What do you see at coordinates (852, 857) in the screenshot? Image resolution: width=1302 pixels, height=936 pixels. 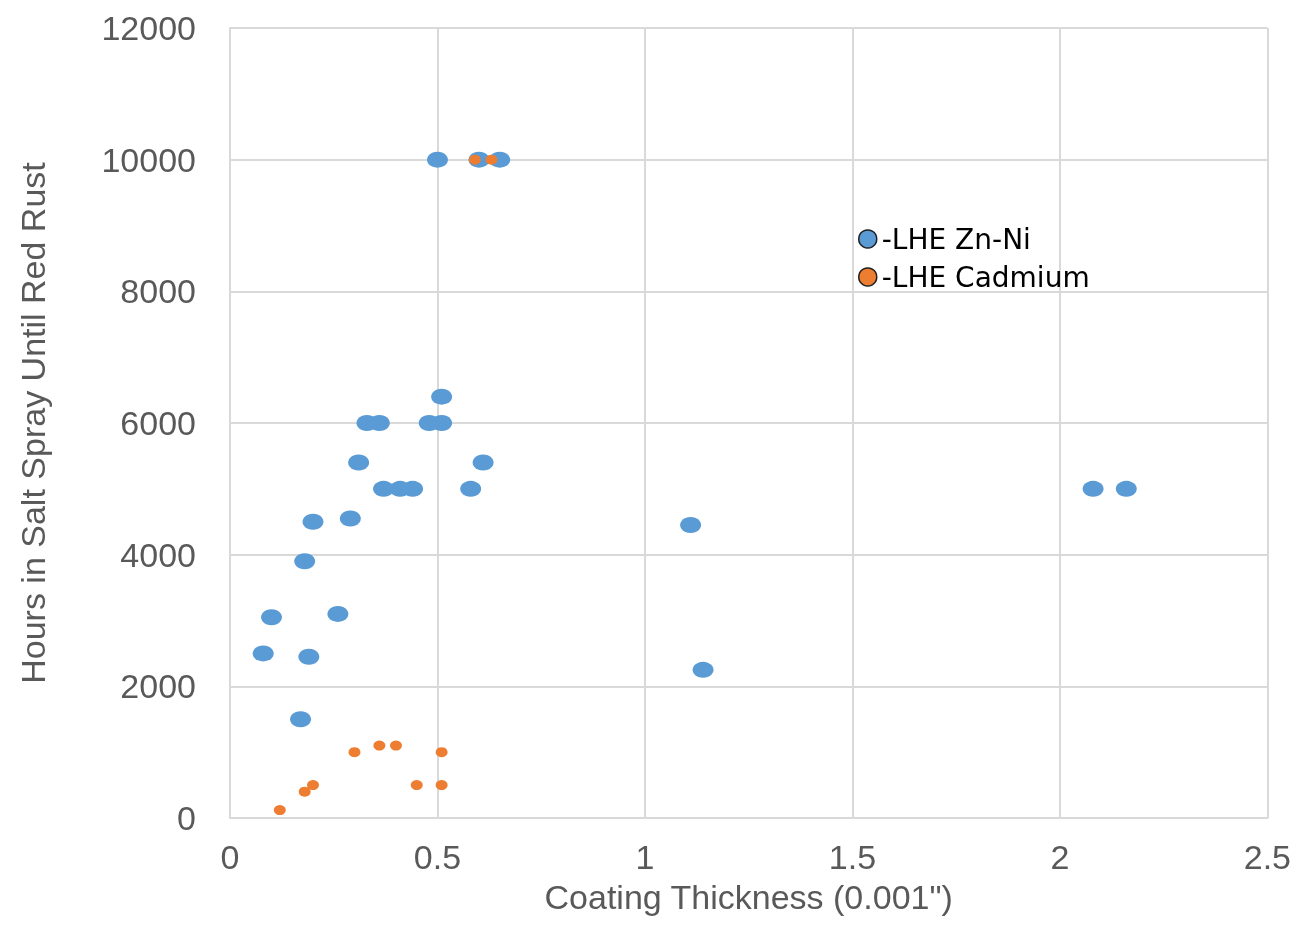 I see `x-tick-label: 1.5` at bounding box center [852, 857].